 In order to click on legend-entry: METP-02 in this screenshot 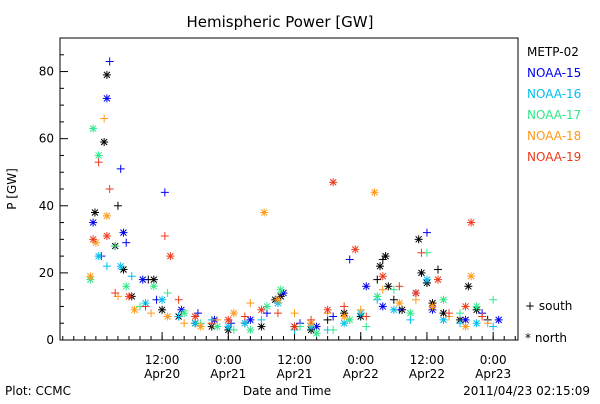, I will do `click(553, 52)`.